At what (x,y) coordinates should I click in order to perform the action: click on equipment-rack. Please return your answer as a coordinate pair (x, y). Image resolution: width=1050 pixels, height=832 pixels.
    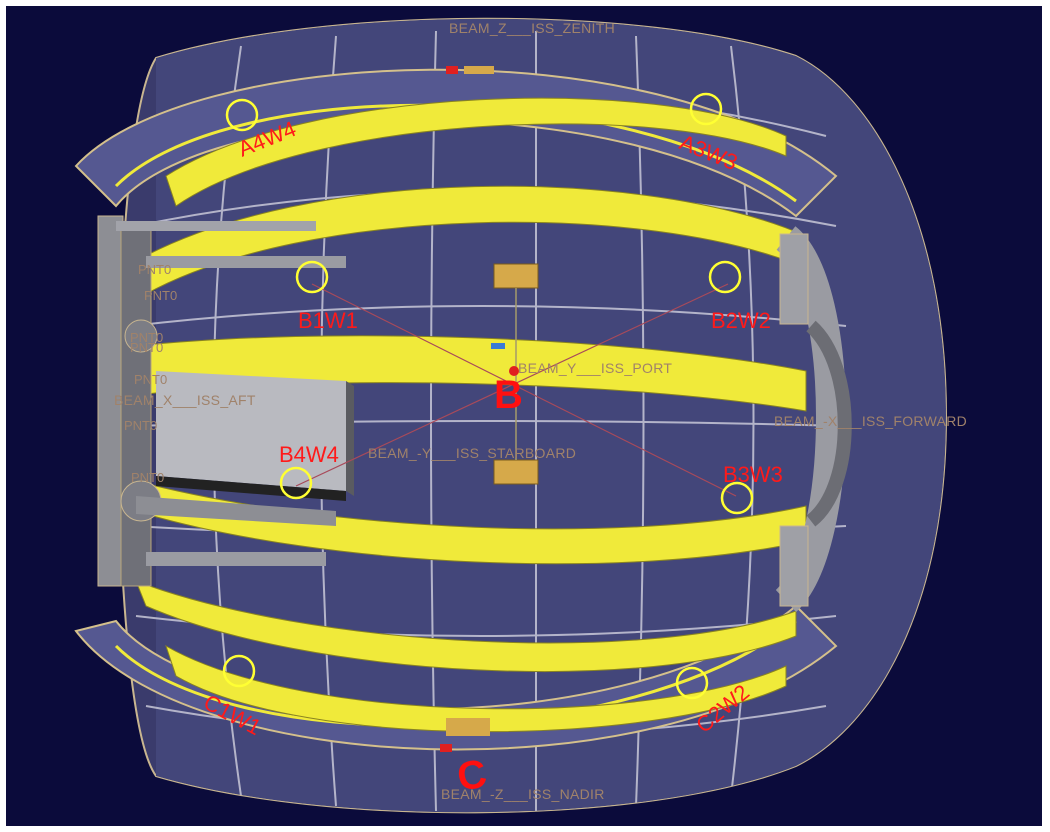
    Looking at the image, I should click on (245, 448).